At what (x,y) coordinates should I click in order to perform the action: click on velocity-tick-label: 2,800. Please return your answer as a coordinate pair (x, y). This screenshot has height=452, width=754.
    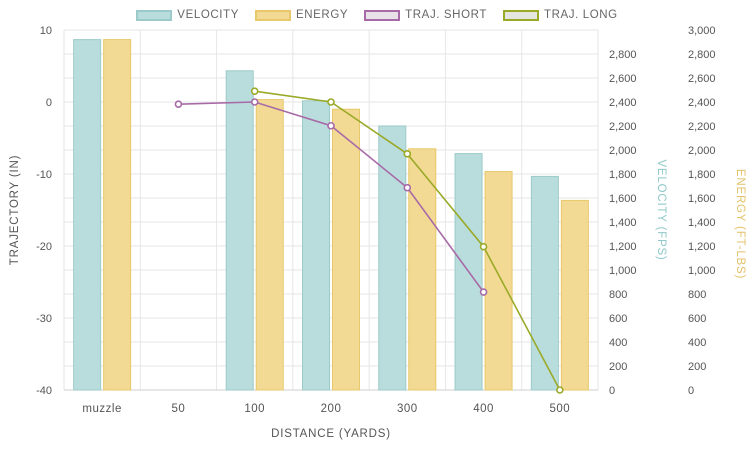
    Looking at the image, I should click on (623, 55).